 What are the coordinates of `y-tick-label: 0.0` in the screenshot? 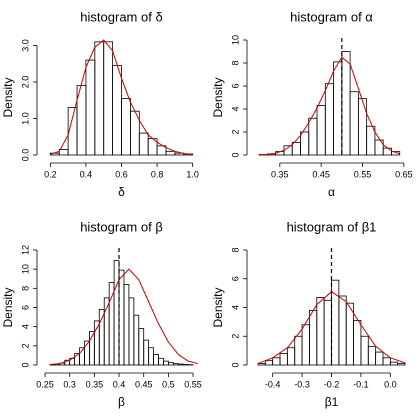 It's located at (25, 155).